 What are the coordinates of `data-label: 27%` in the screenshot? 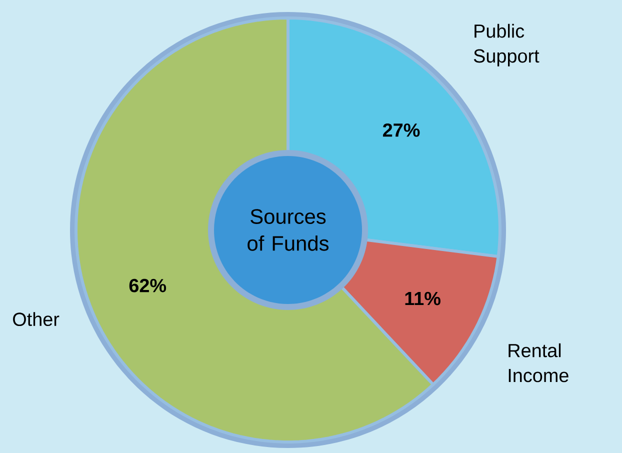 It's located at (401, 130).